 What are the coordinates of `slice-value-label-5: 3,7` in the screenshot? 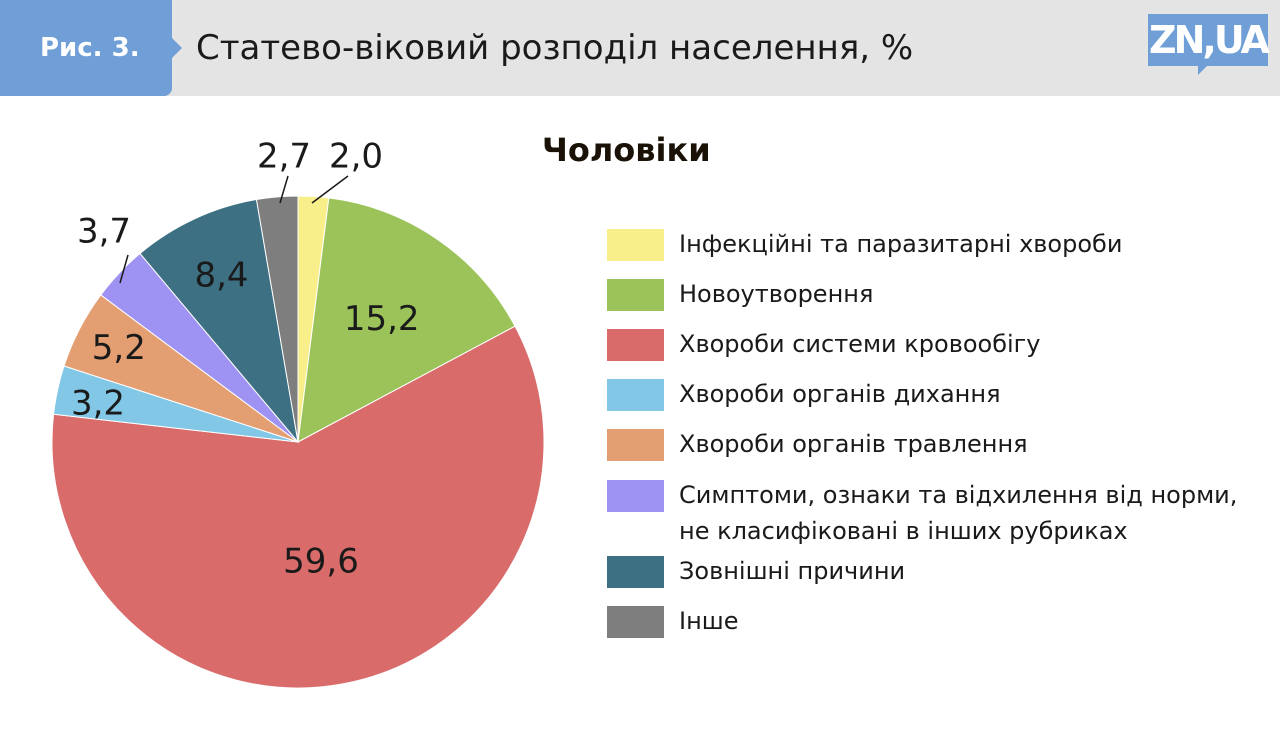 It's located at (104, 232).